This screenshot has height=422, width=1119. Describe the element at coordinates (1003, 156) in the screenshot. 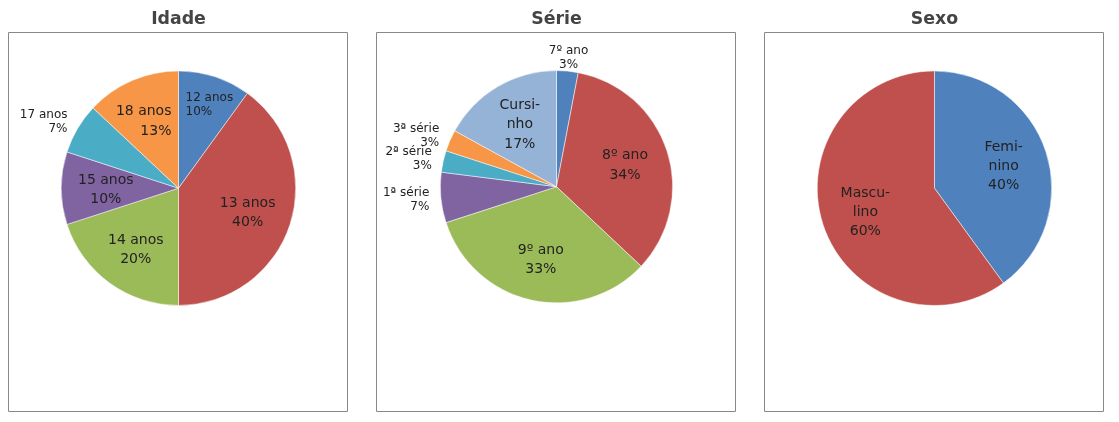

I see `slice-label: Femi- nino` at that location.